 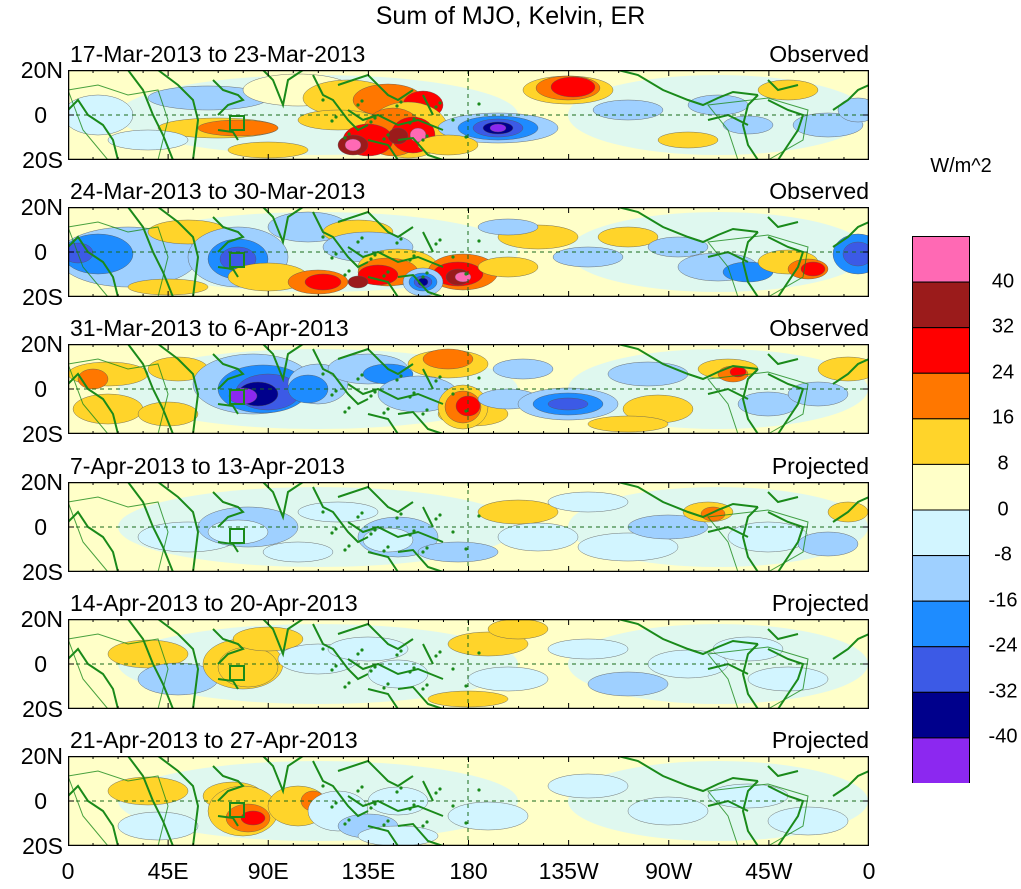 I want to click on figure-title: Sum of MJO, Kelvin, ER, so click(x=510, y=16).